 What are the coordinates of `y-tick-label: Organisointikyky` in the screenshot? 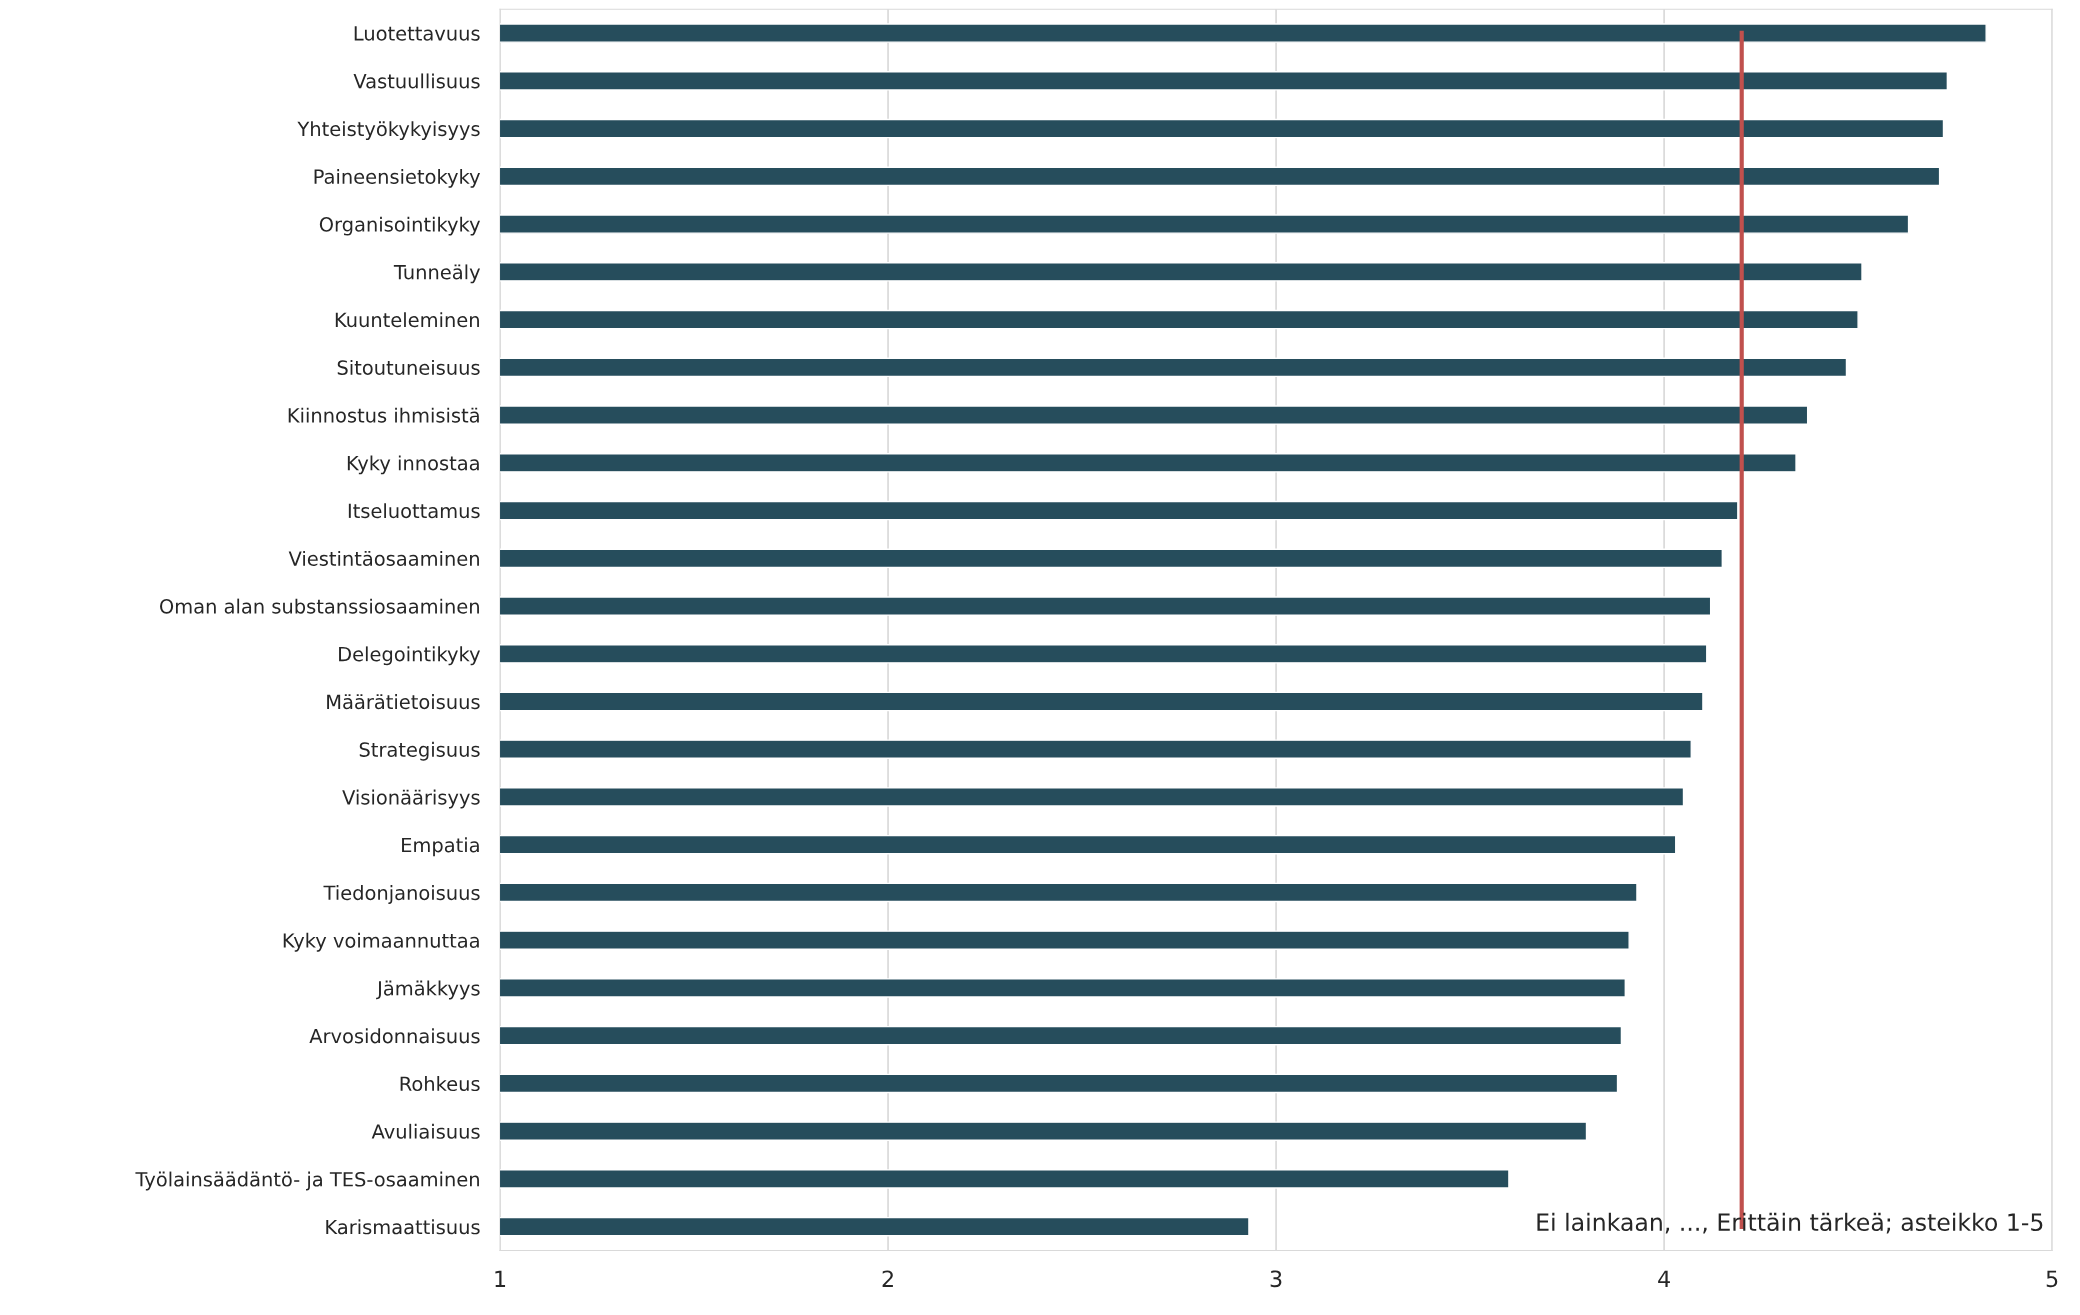 It's located at (400, 226).